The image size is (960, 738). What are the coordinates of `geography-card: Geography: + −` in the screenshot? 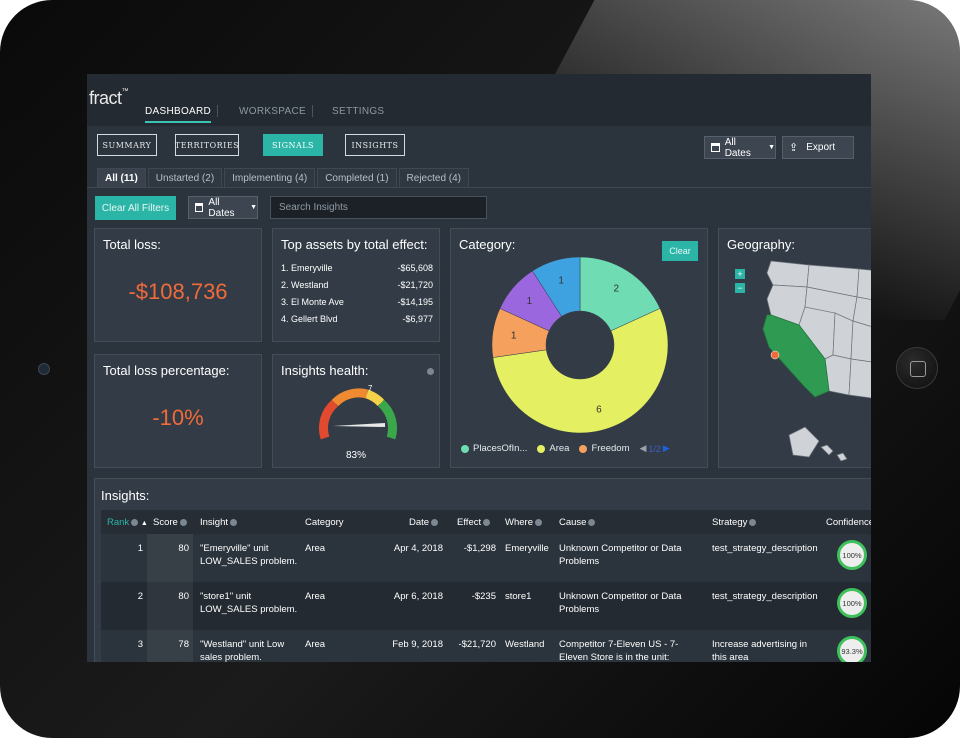 It's located at (794, 348).